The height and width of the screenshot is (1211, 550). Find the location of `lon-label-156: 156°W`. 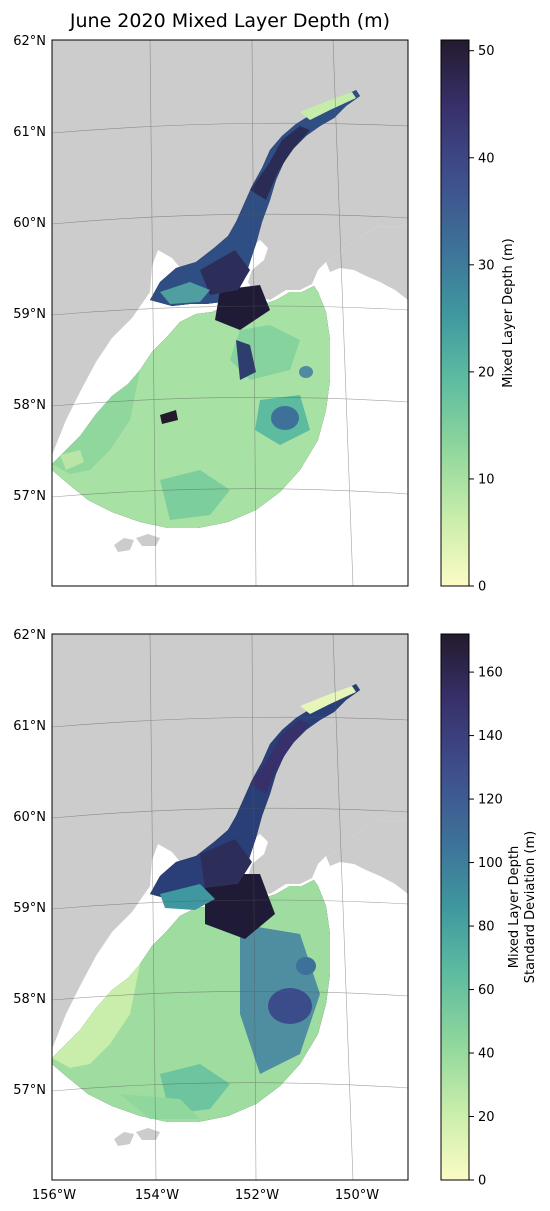

lon-label-156: 156°W is located at coordinates (54, 1195).